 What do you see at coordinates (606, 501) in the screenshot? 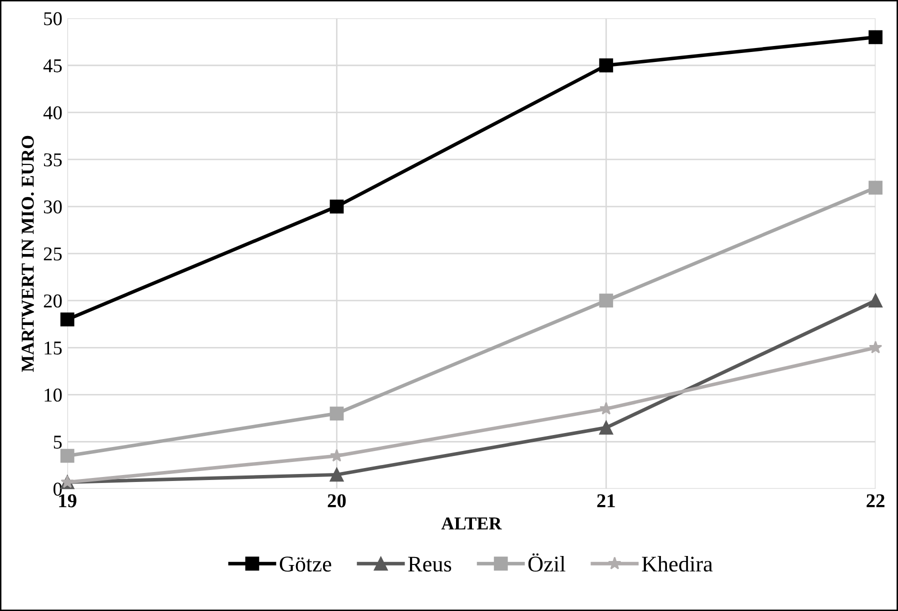
I see `x-tick-label: 21` at bounding box center [606, 501].